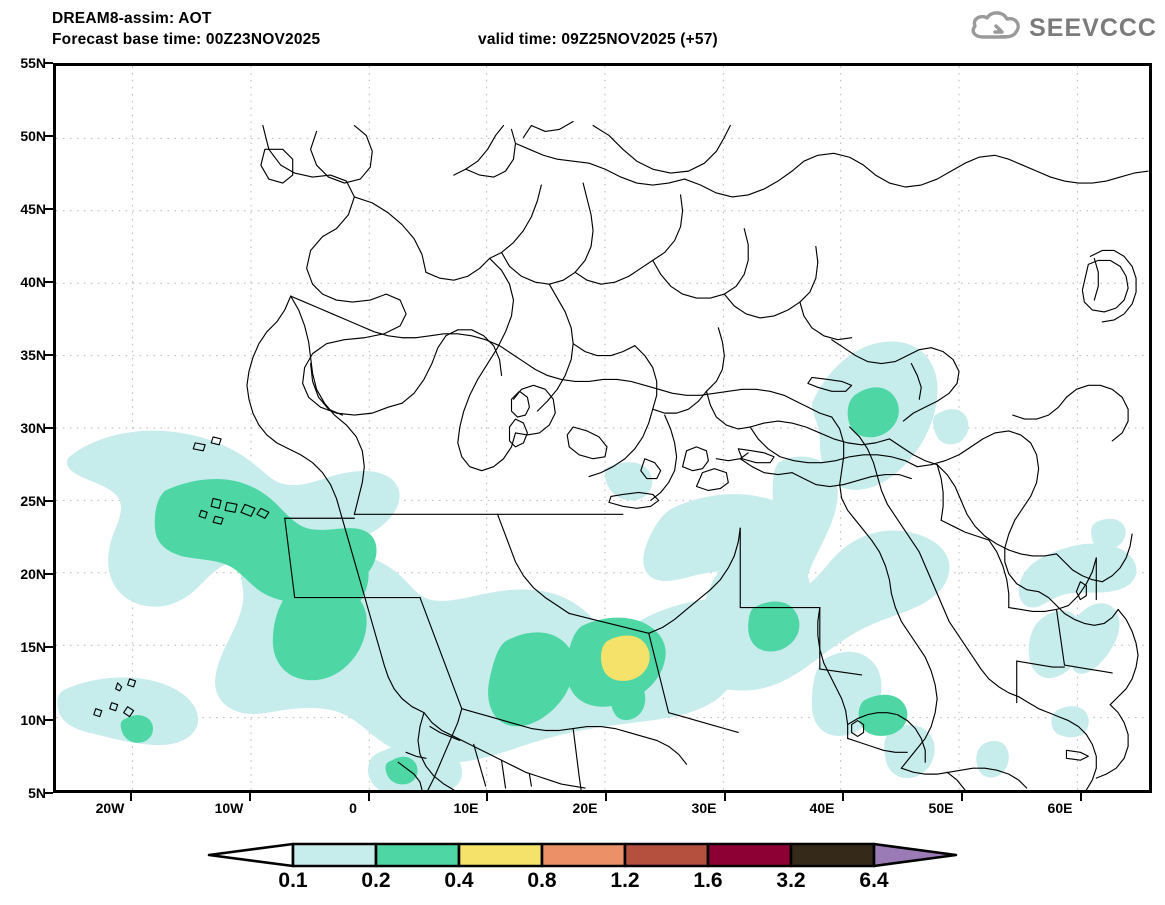  What do you see at coordinates (251, 855) in the screenshot?
I see `colorbar-segment-under` at bounding box center [251, 855].